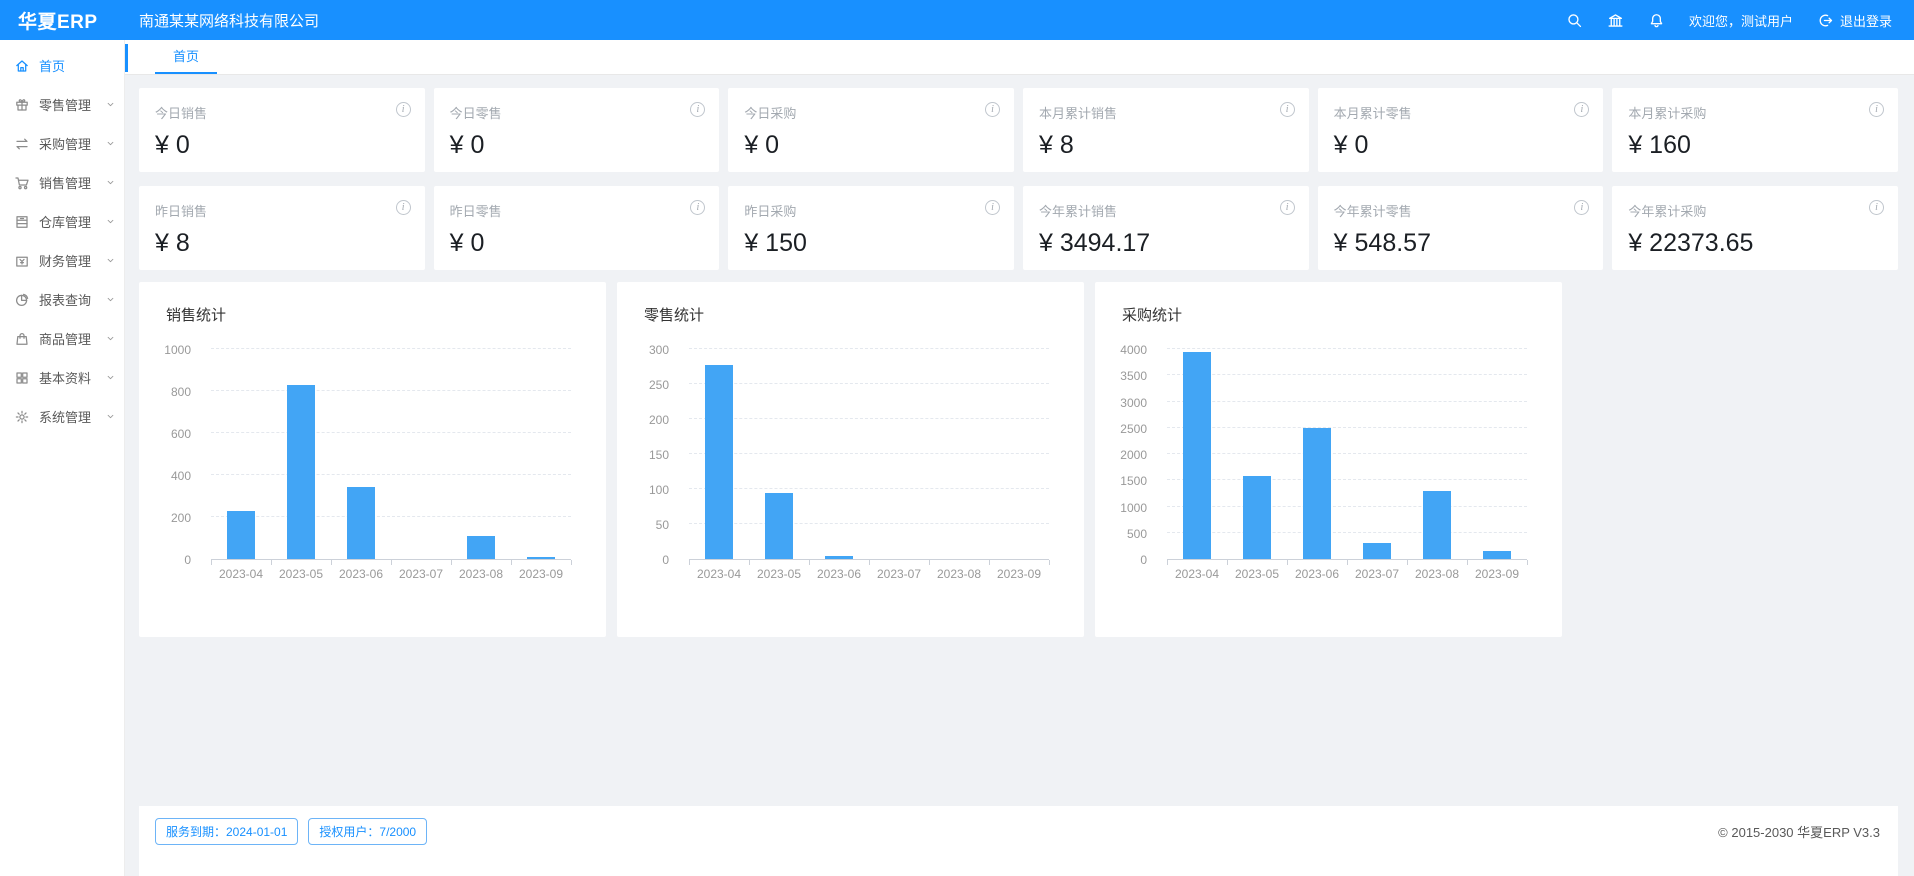 The height and width of the screenshot is (876, 1914). What do you see at coordinates (1347, 456) in the screenshot?
I see `chart-plot-area` at bounding box center [1347, 456].